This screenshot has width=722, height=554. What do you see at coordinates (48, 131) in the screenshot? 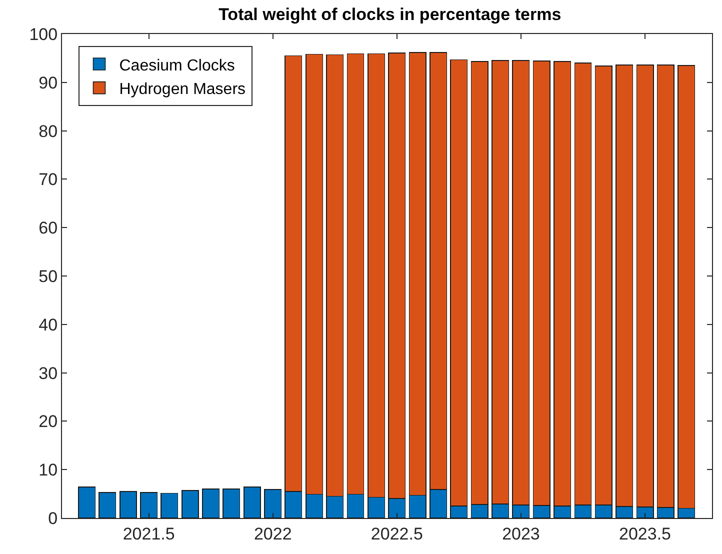
I see `y-tick-label: 80` at bounding box center [48, 131].